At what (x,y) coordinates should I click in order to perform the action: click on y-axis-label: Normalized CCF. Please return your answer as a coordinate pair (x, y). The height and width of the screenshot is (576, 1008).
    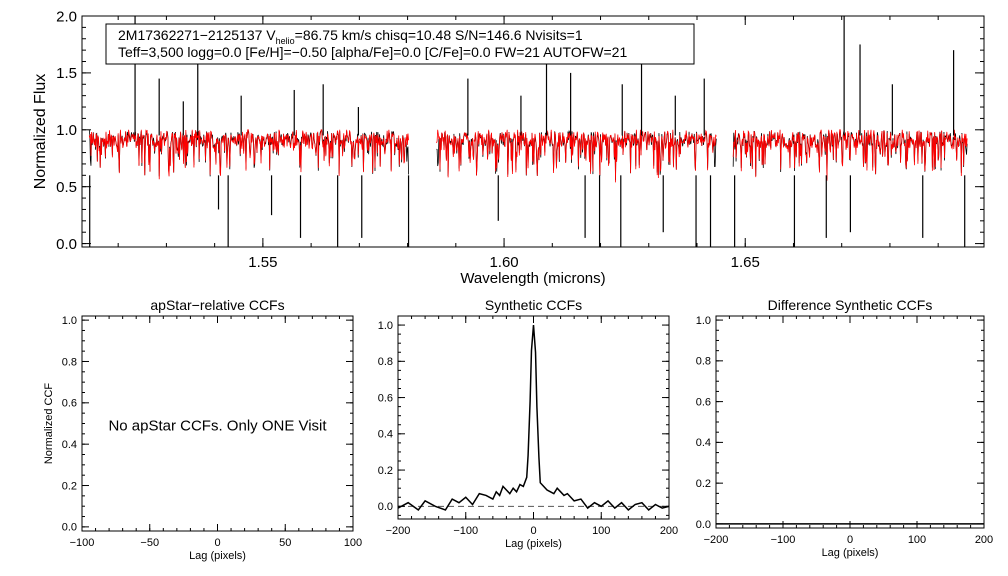
    Looking at the image, I should click on (49, 424).